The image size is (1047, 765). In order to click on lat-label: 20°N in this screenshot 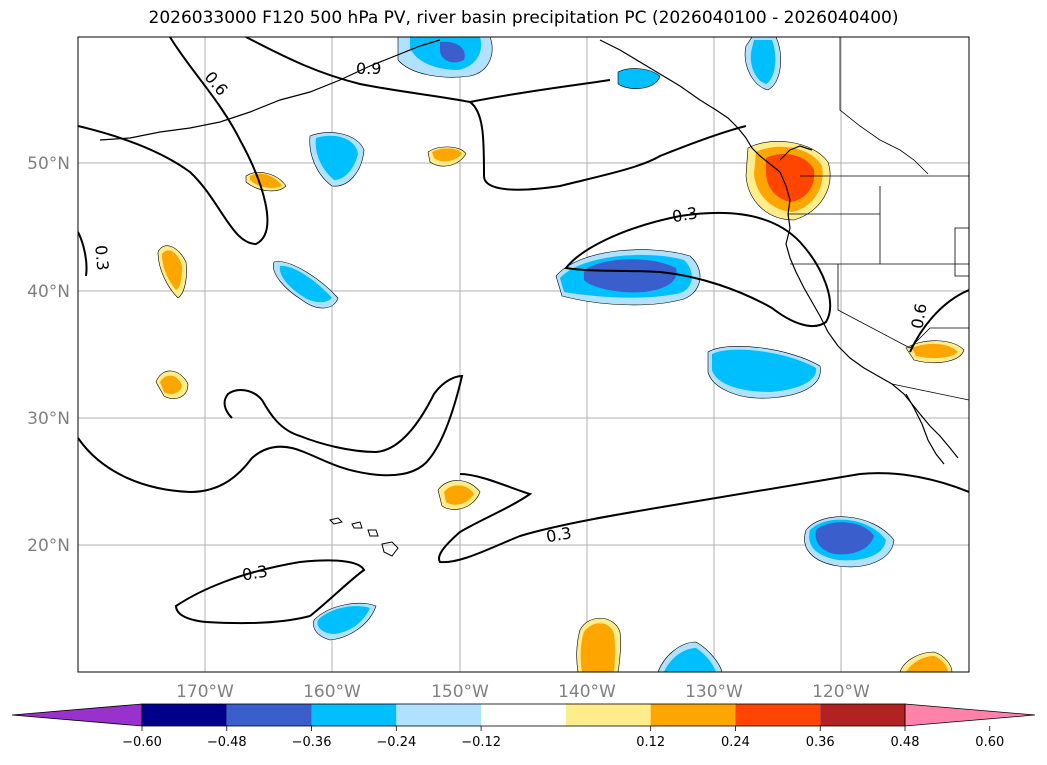, I will do `click(48, 546)`.